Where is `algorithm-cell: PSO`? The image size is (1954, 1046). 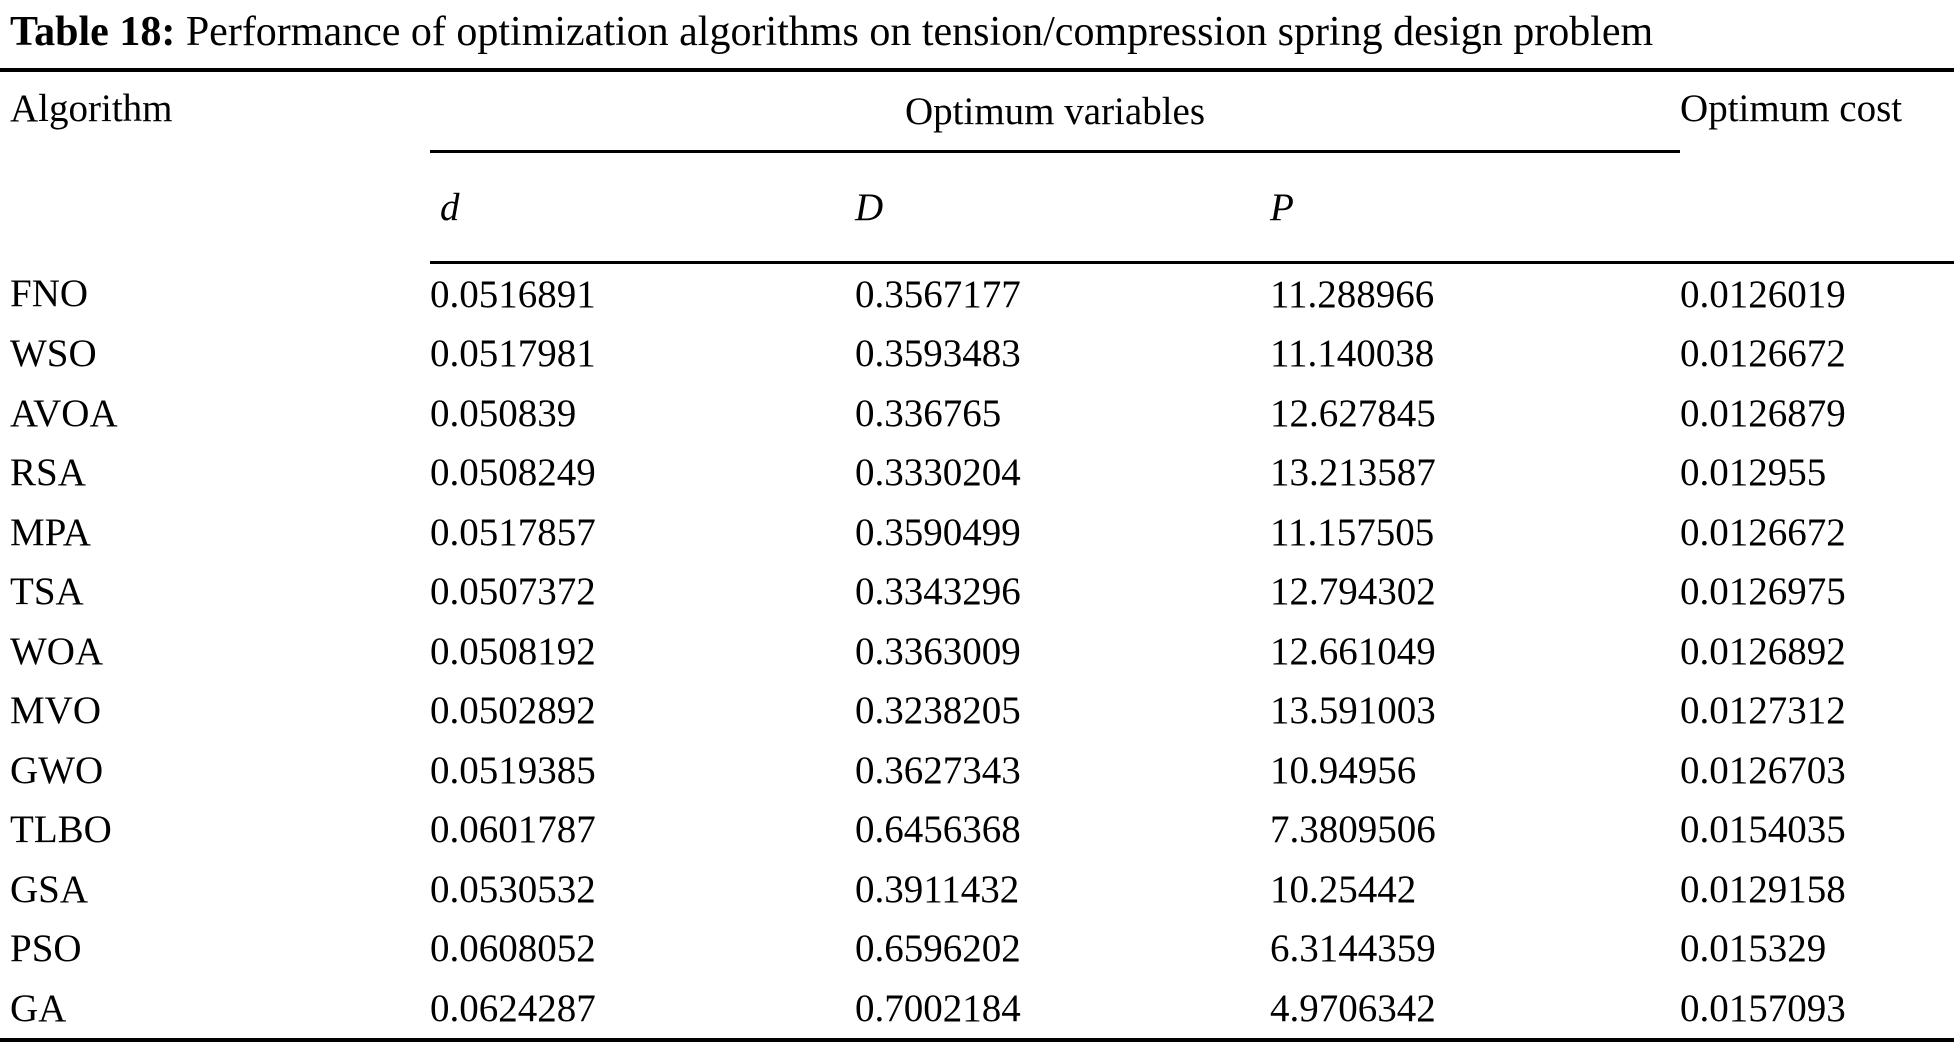 algorithm-cell: PSO is located at coordinates (46, 949).